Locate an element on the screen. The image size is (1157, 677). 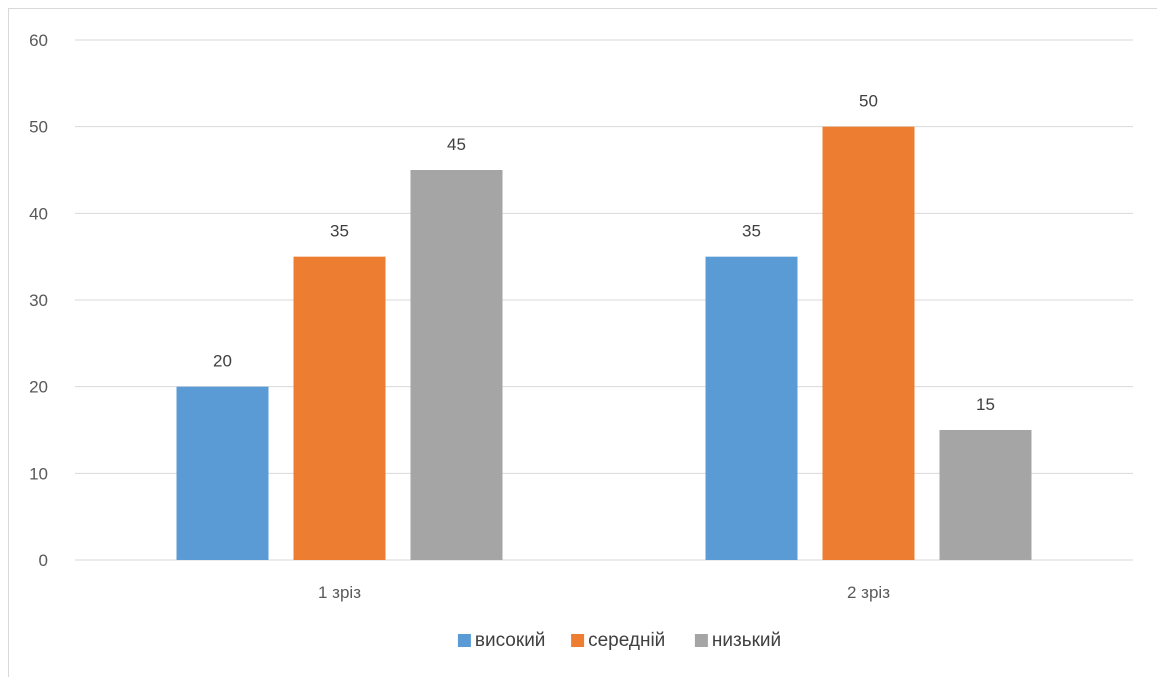
y-tick-label: 30 is located at coordinates (38, 300).